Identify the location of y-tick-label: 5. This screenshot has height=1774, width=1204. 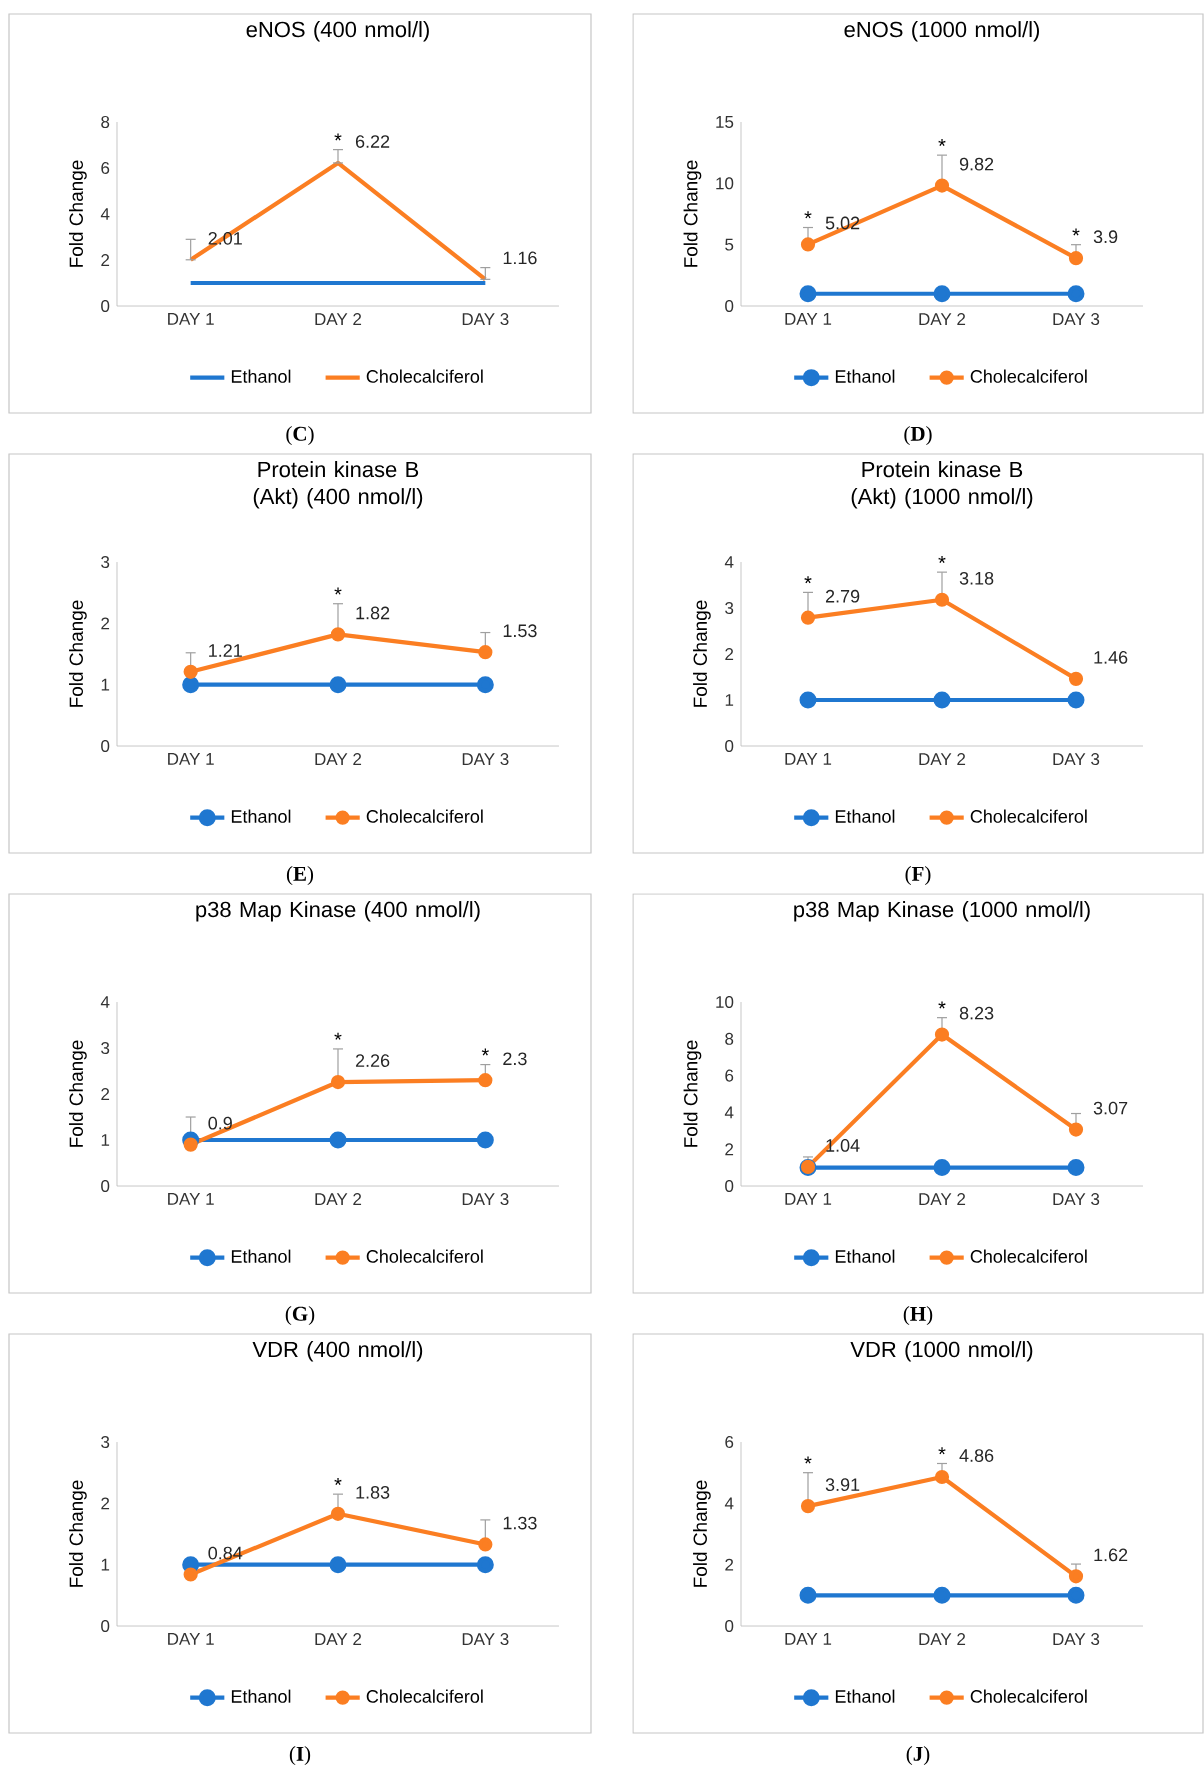
(729, 244).